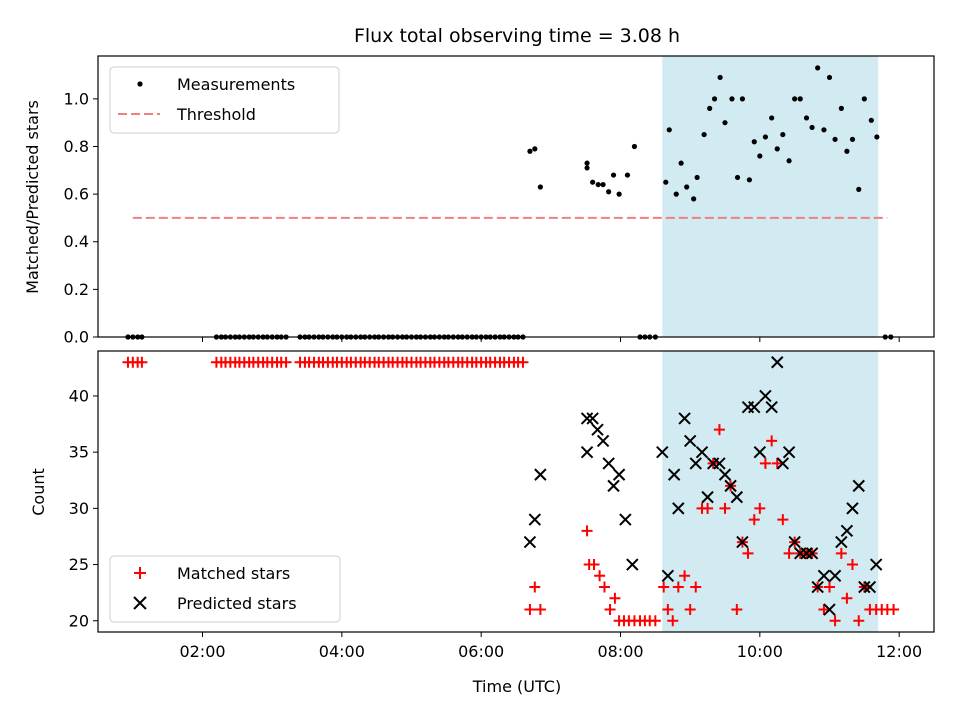  What do you see at coordinates (76, 194) in the screenshot?
I see `top-y-tick-label: 0.6` at bounding box center [76, 194].